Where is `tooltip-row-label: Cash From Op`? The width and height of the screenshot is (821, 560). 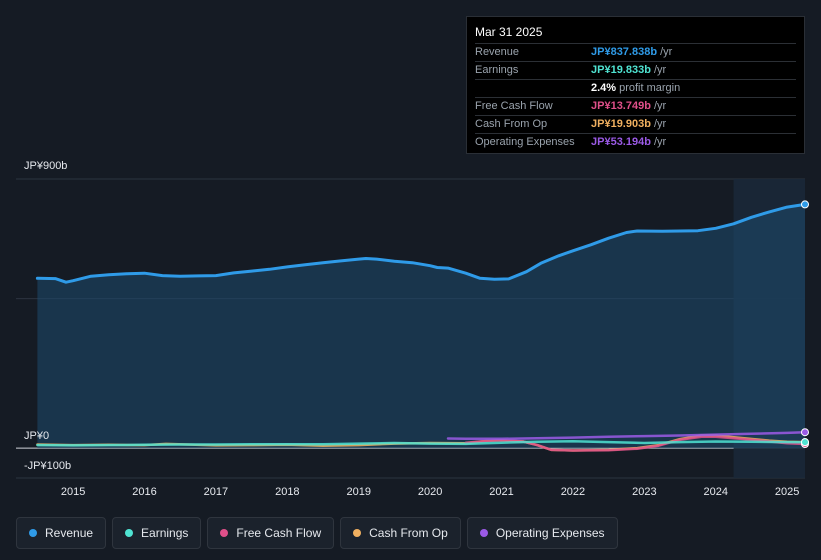
tooltip-row-label: Cash From Op is located at coordinates (511, 124).